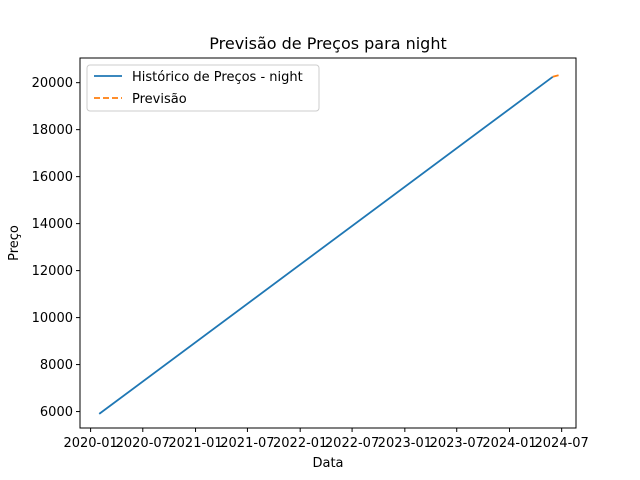 The height and width of the screenshot is (480, 640). What do you see at coordinates (143, 443) in the screenshot?
I see `x-tick-label: 2020-07` at bounding box center [143, 443].